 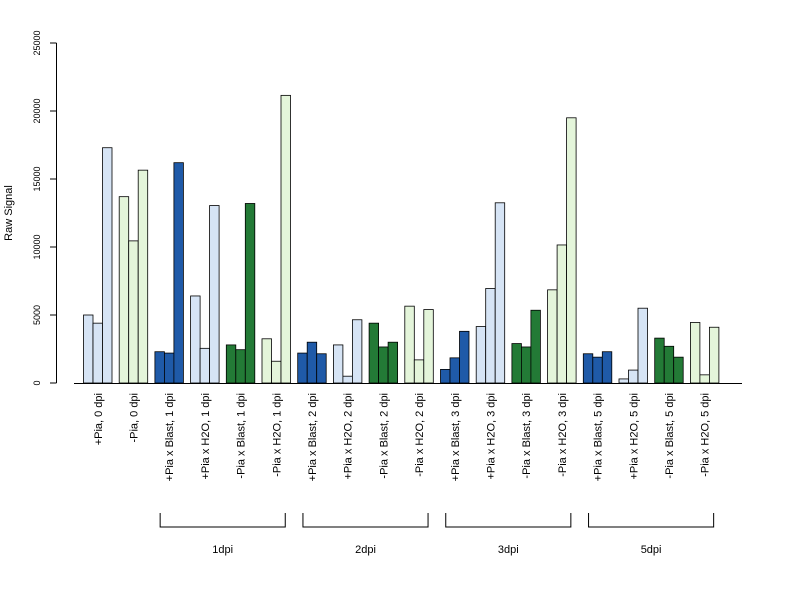 I want to click on group-label: 2dpi, so click(x=365, y=550).